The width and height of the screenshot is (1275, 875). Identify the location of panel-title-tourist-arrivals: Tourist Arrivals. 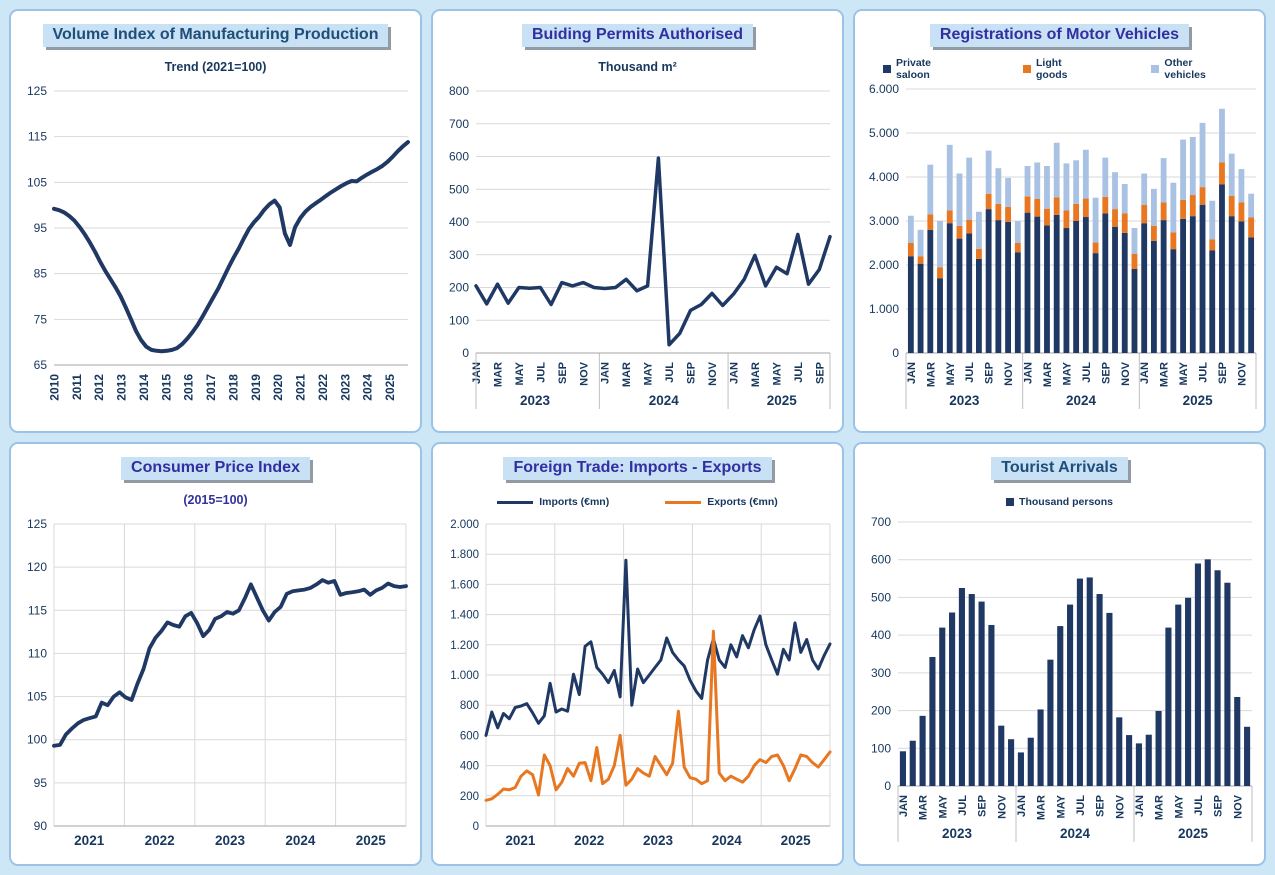
(1059, 468).